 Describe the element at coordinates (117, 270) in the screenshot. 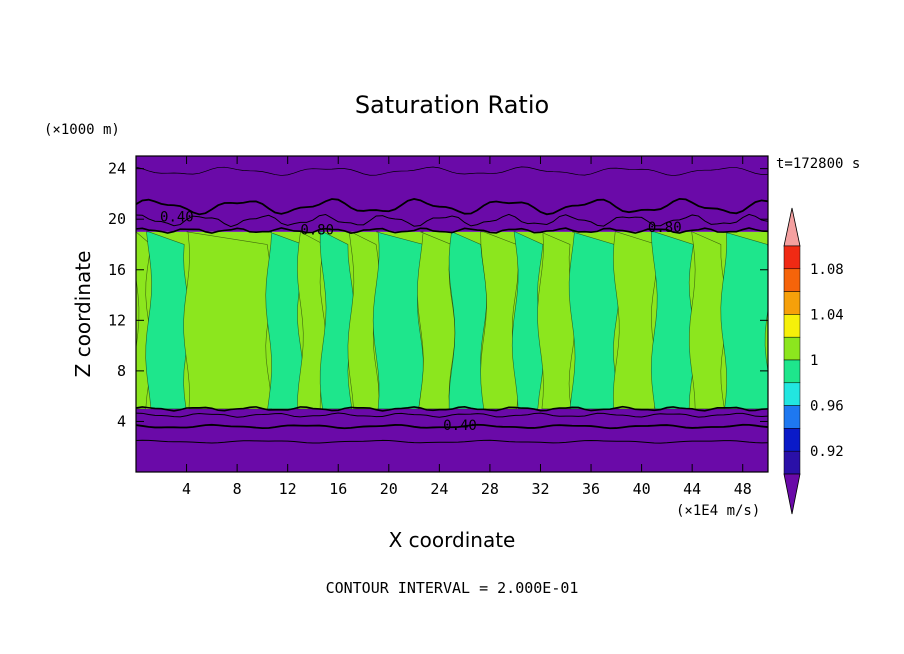

I see `y-tick-label-3: 16` at that location.